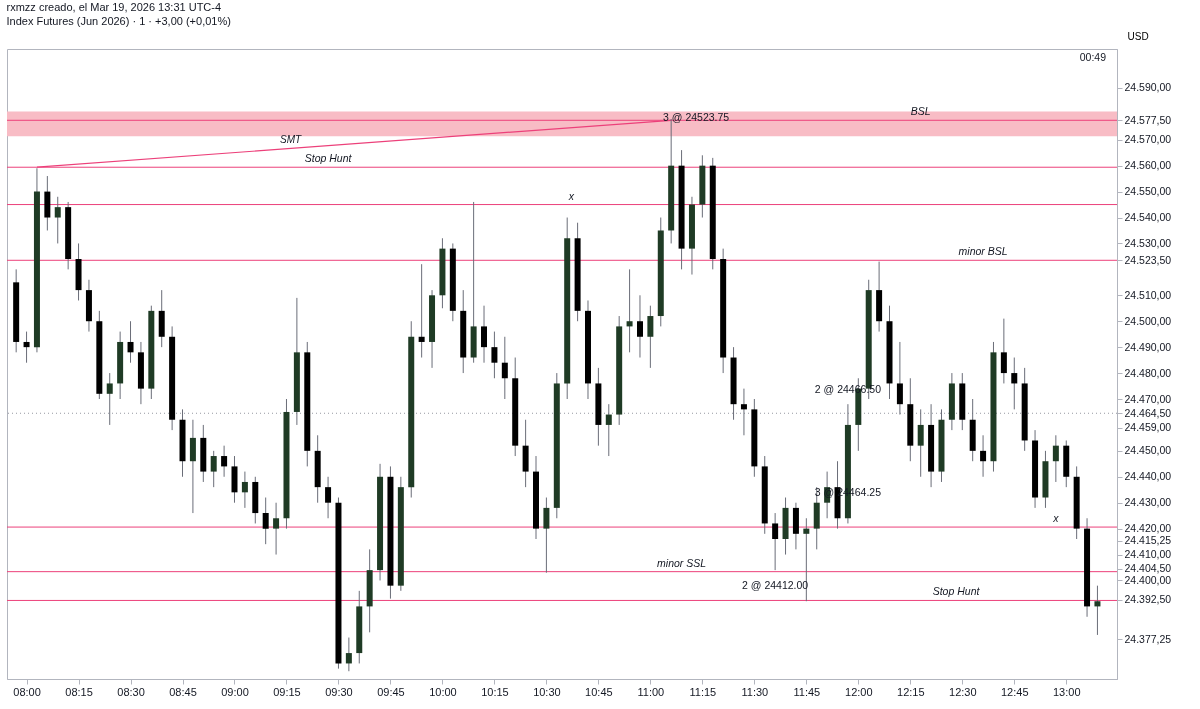 This screenshot has height=709, width=1200. What do you see at coordinates (703, 691) in the screenshot?
I see `x-tick-label: 11:15` at bounding box center [703, 691].